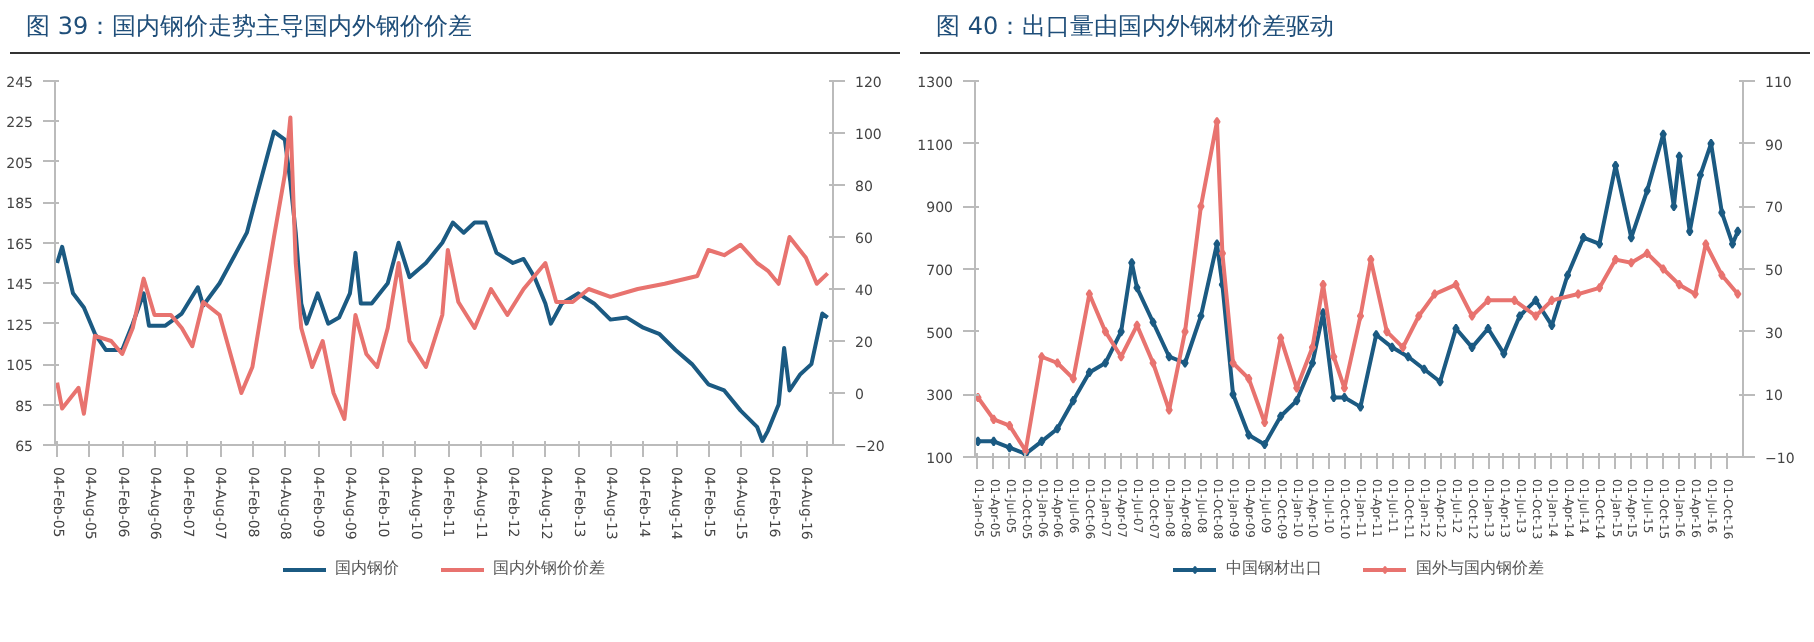 The image size is (1814, 642). What do you see at coordinates (1274, 568) in the screenshot?
I see `legend-label: 中国钢材出口` at bounding box center [1274, 568].